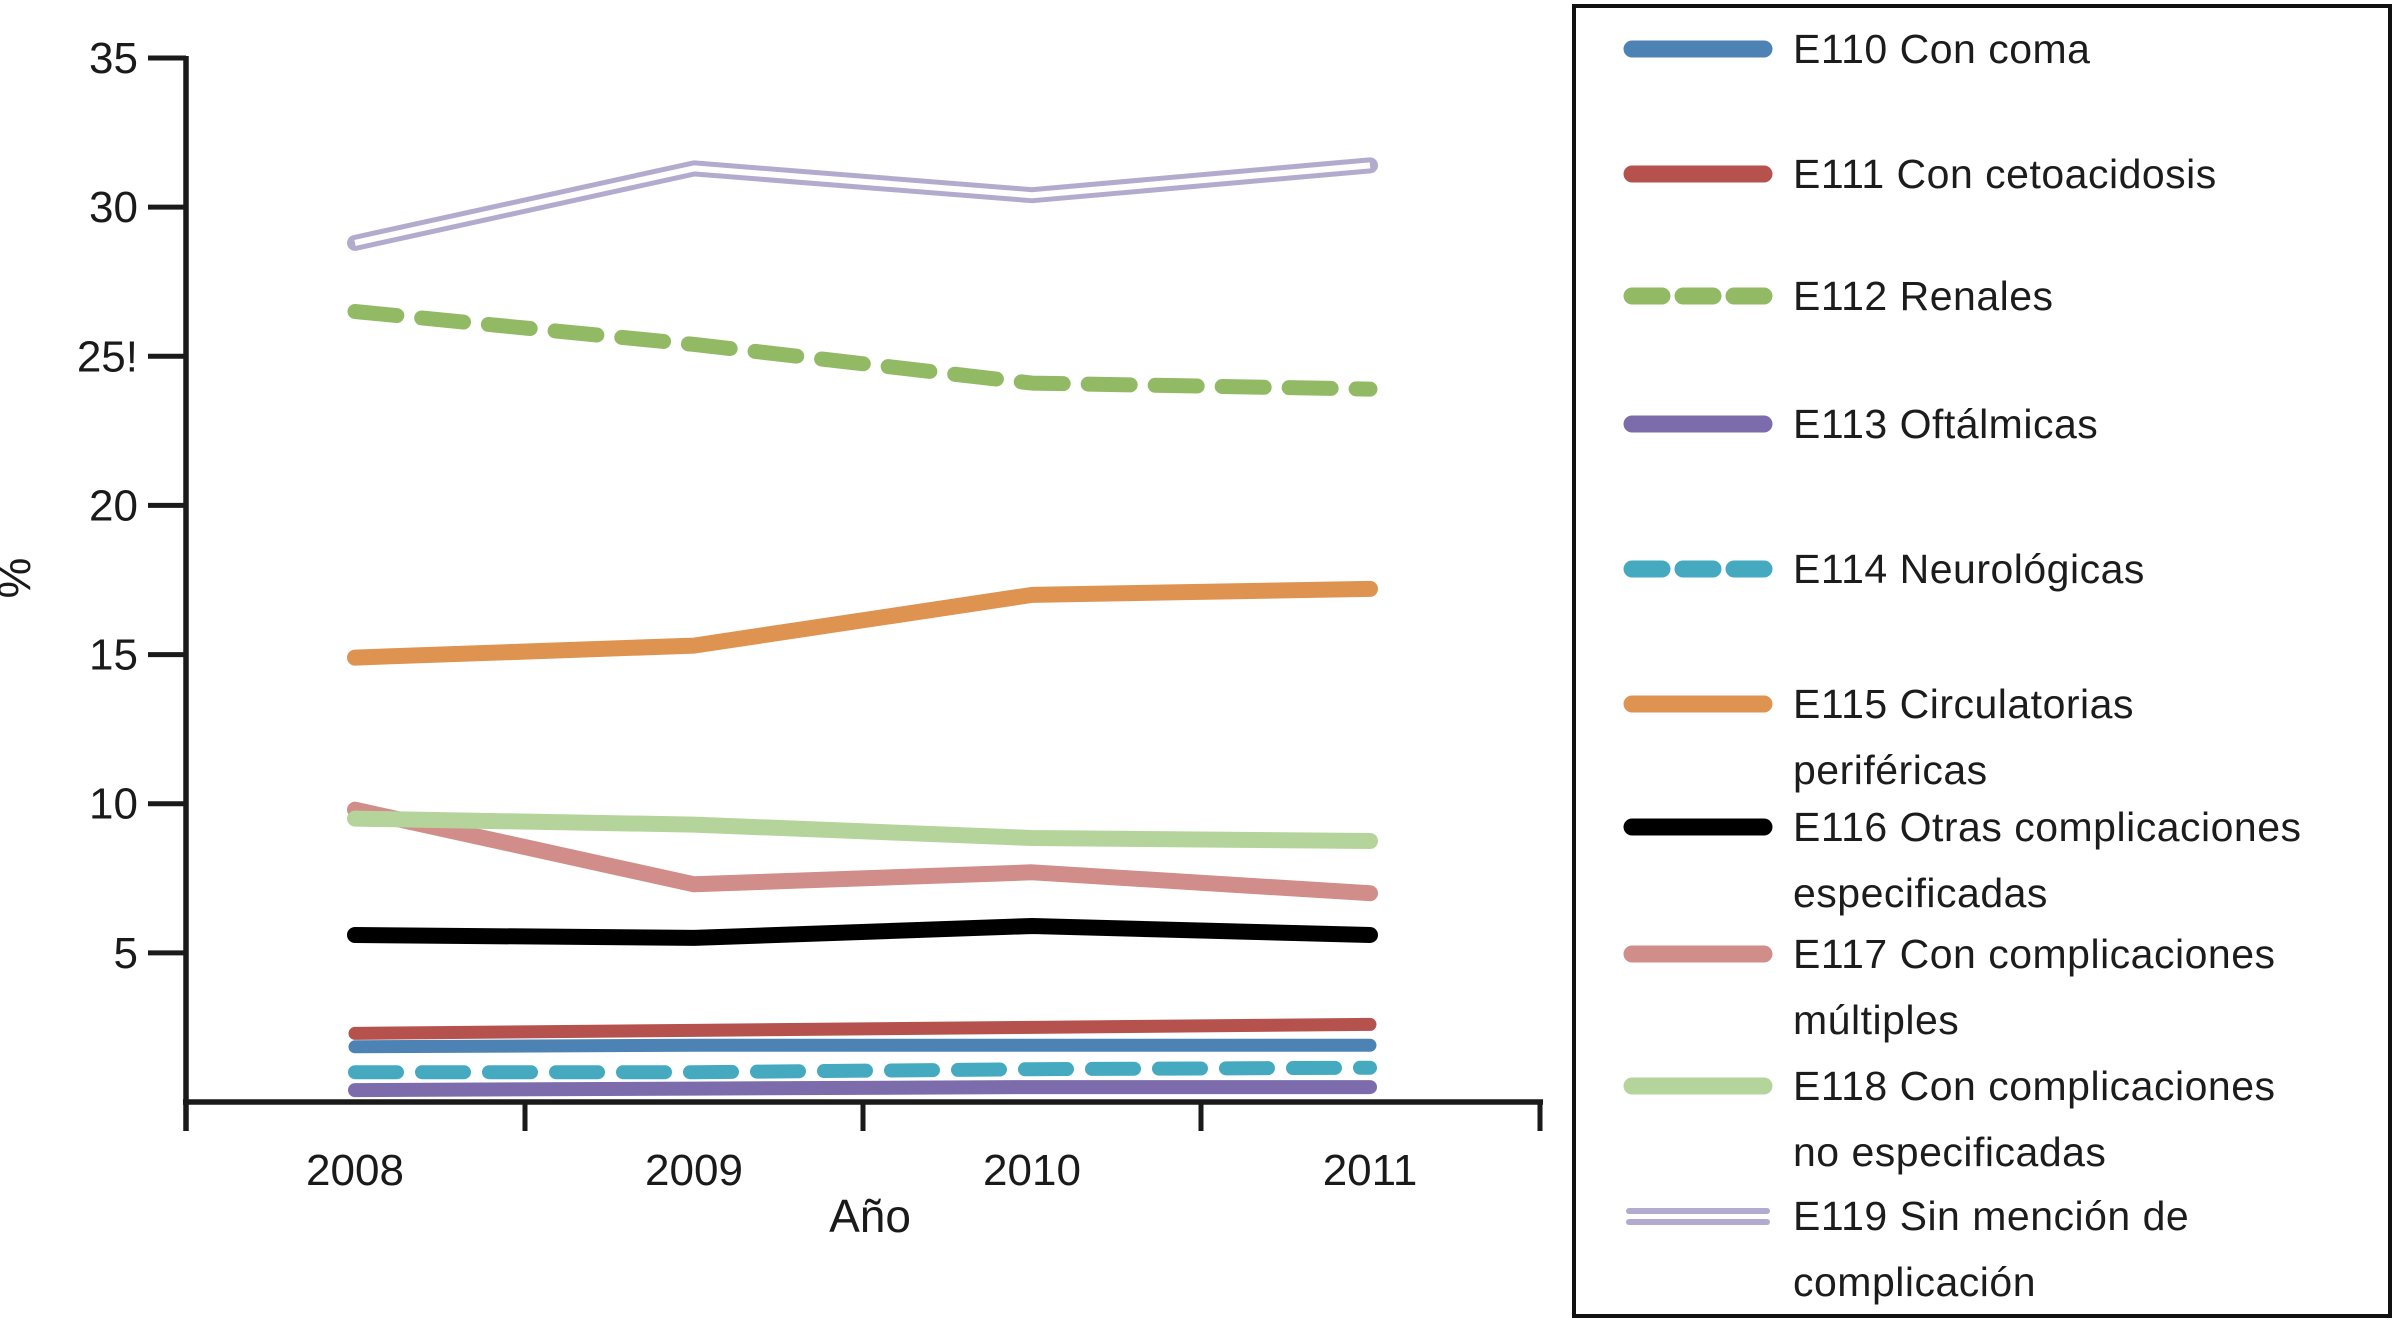 Image resolution: width=2398 pixels, height=1330 pixels. Describe the element at coordinates (1698, 954) in the screenshot. I see `legend-swatch-E117` at that location.